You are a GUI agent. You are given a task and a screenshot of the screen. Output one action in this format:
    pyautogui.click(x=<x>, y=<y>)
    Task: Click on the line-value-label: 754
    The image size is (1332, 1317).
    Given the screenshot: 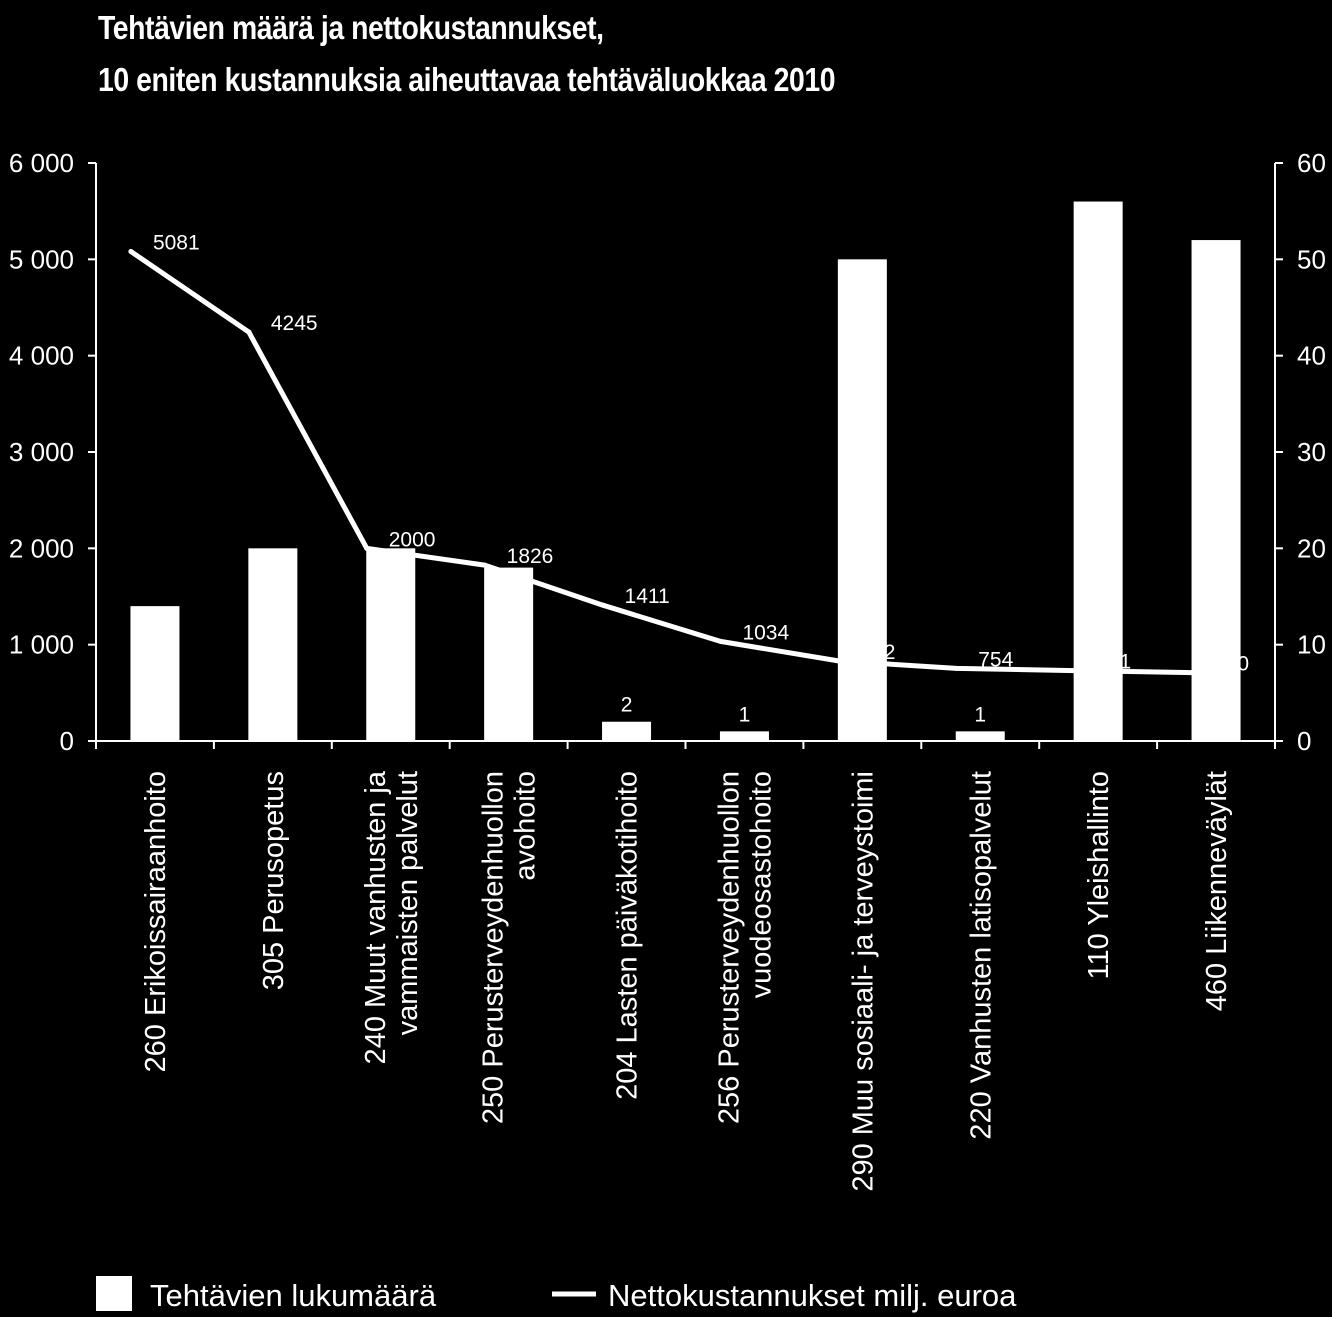 What is the action you would take?
    pyautogui.click(x=995, y=659)
    